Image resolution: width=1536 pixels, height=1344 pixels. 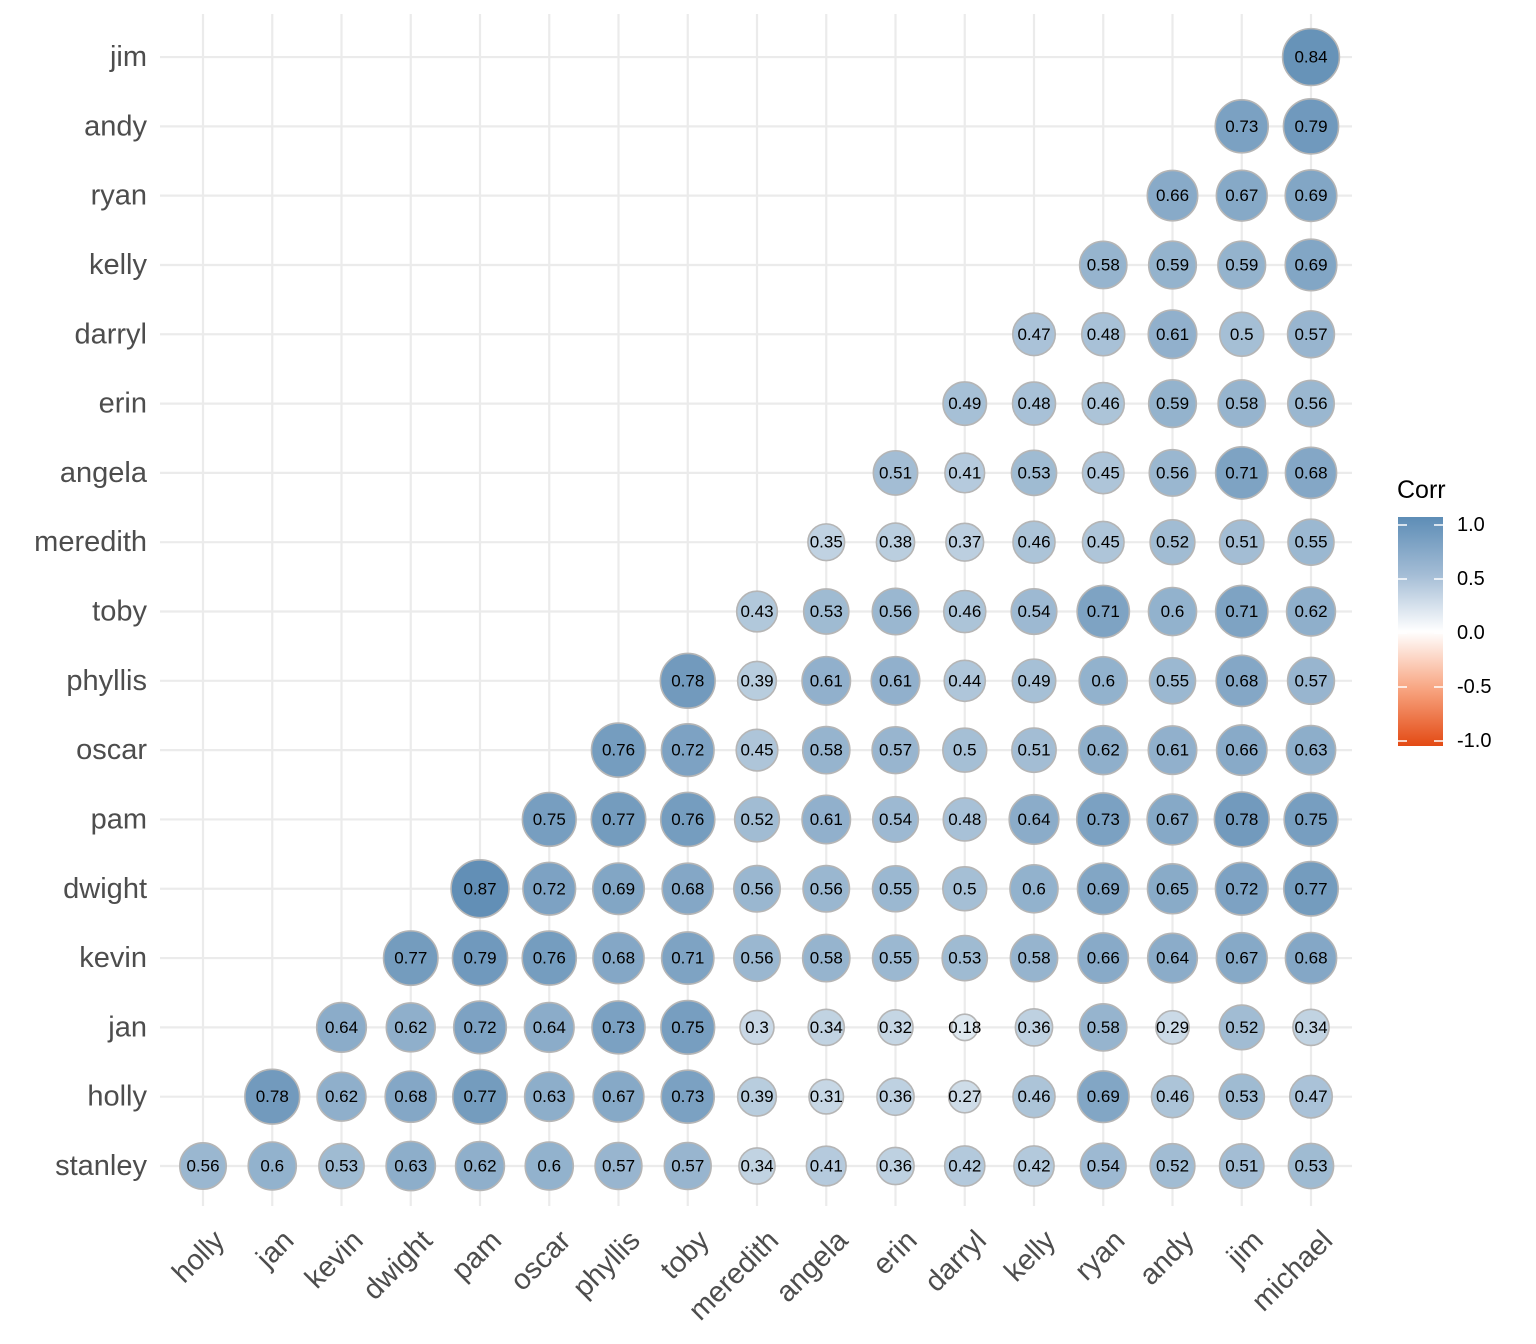 I want to click on corr-value-label: 0.51, so click(x=1241, y=1166).